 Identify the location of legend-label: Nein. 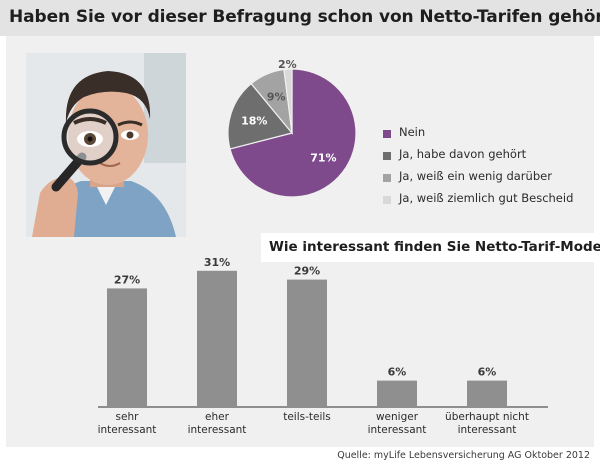
(412, 132).